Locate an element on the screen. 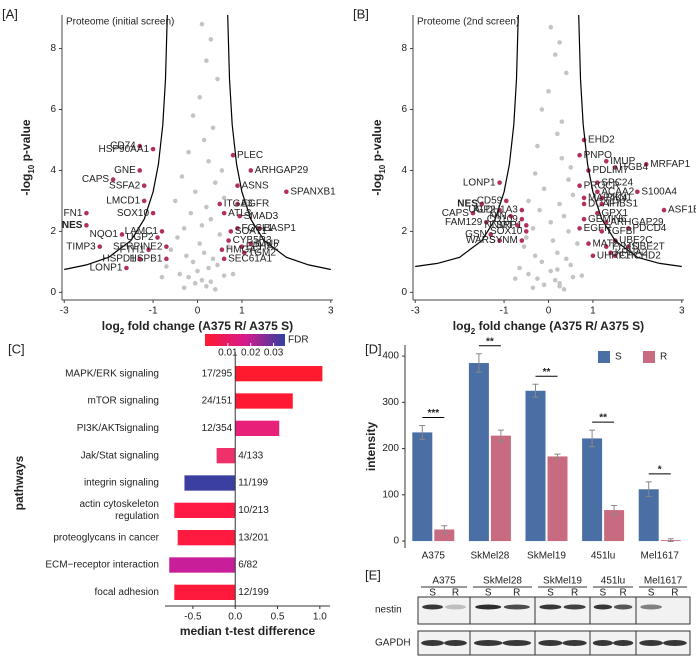 The image size is (696, 660). point-label: PLEC is located at coordinates (250, 155).